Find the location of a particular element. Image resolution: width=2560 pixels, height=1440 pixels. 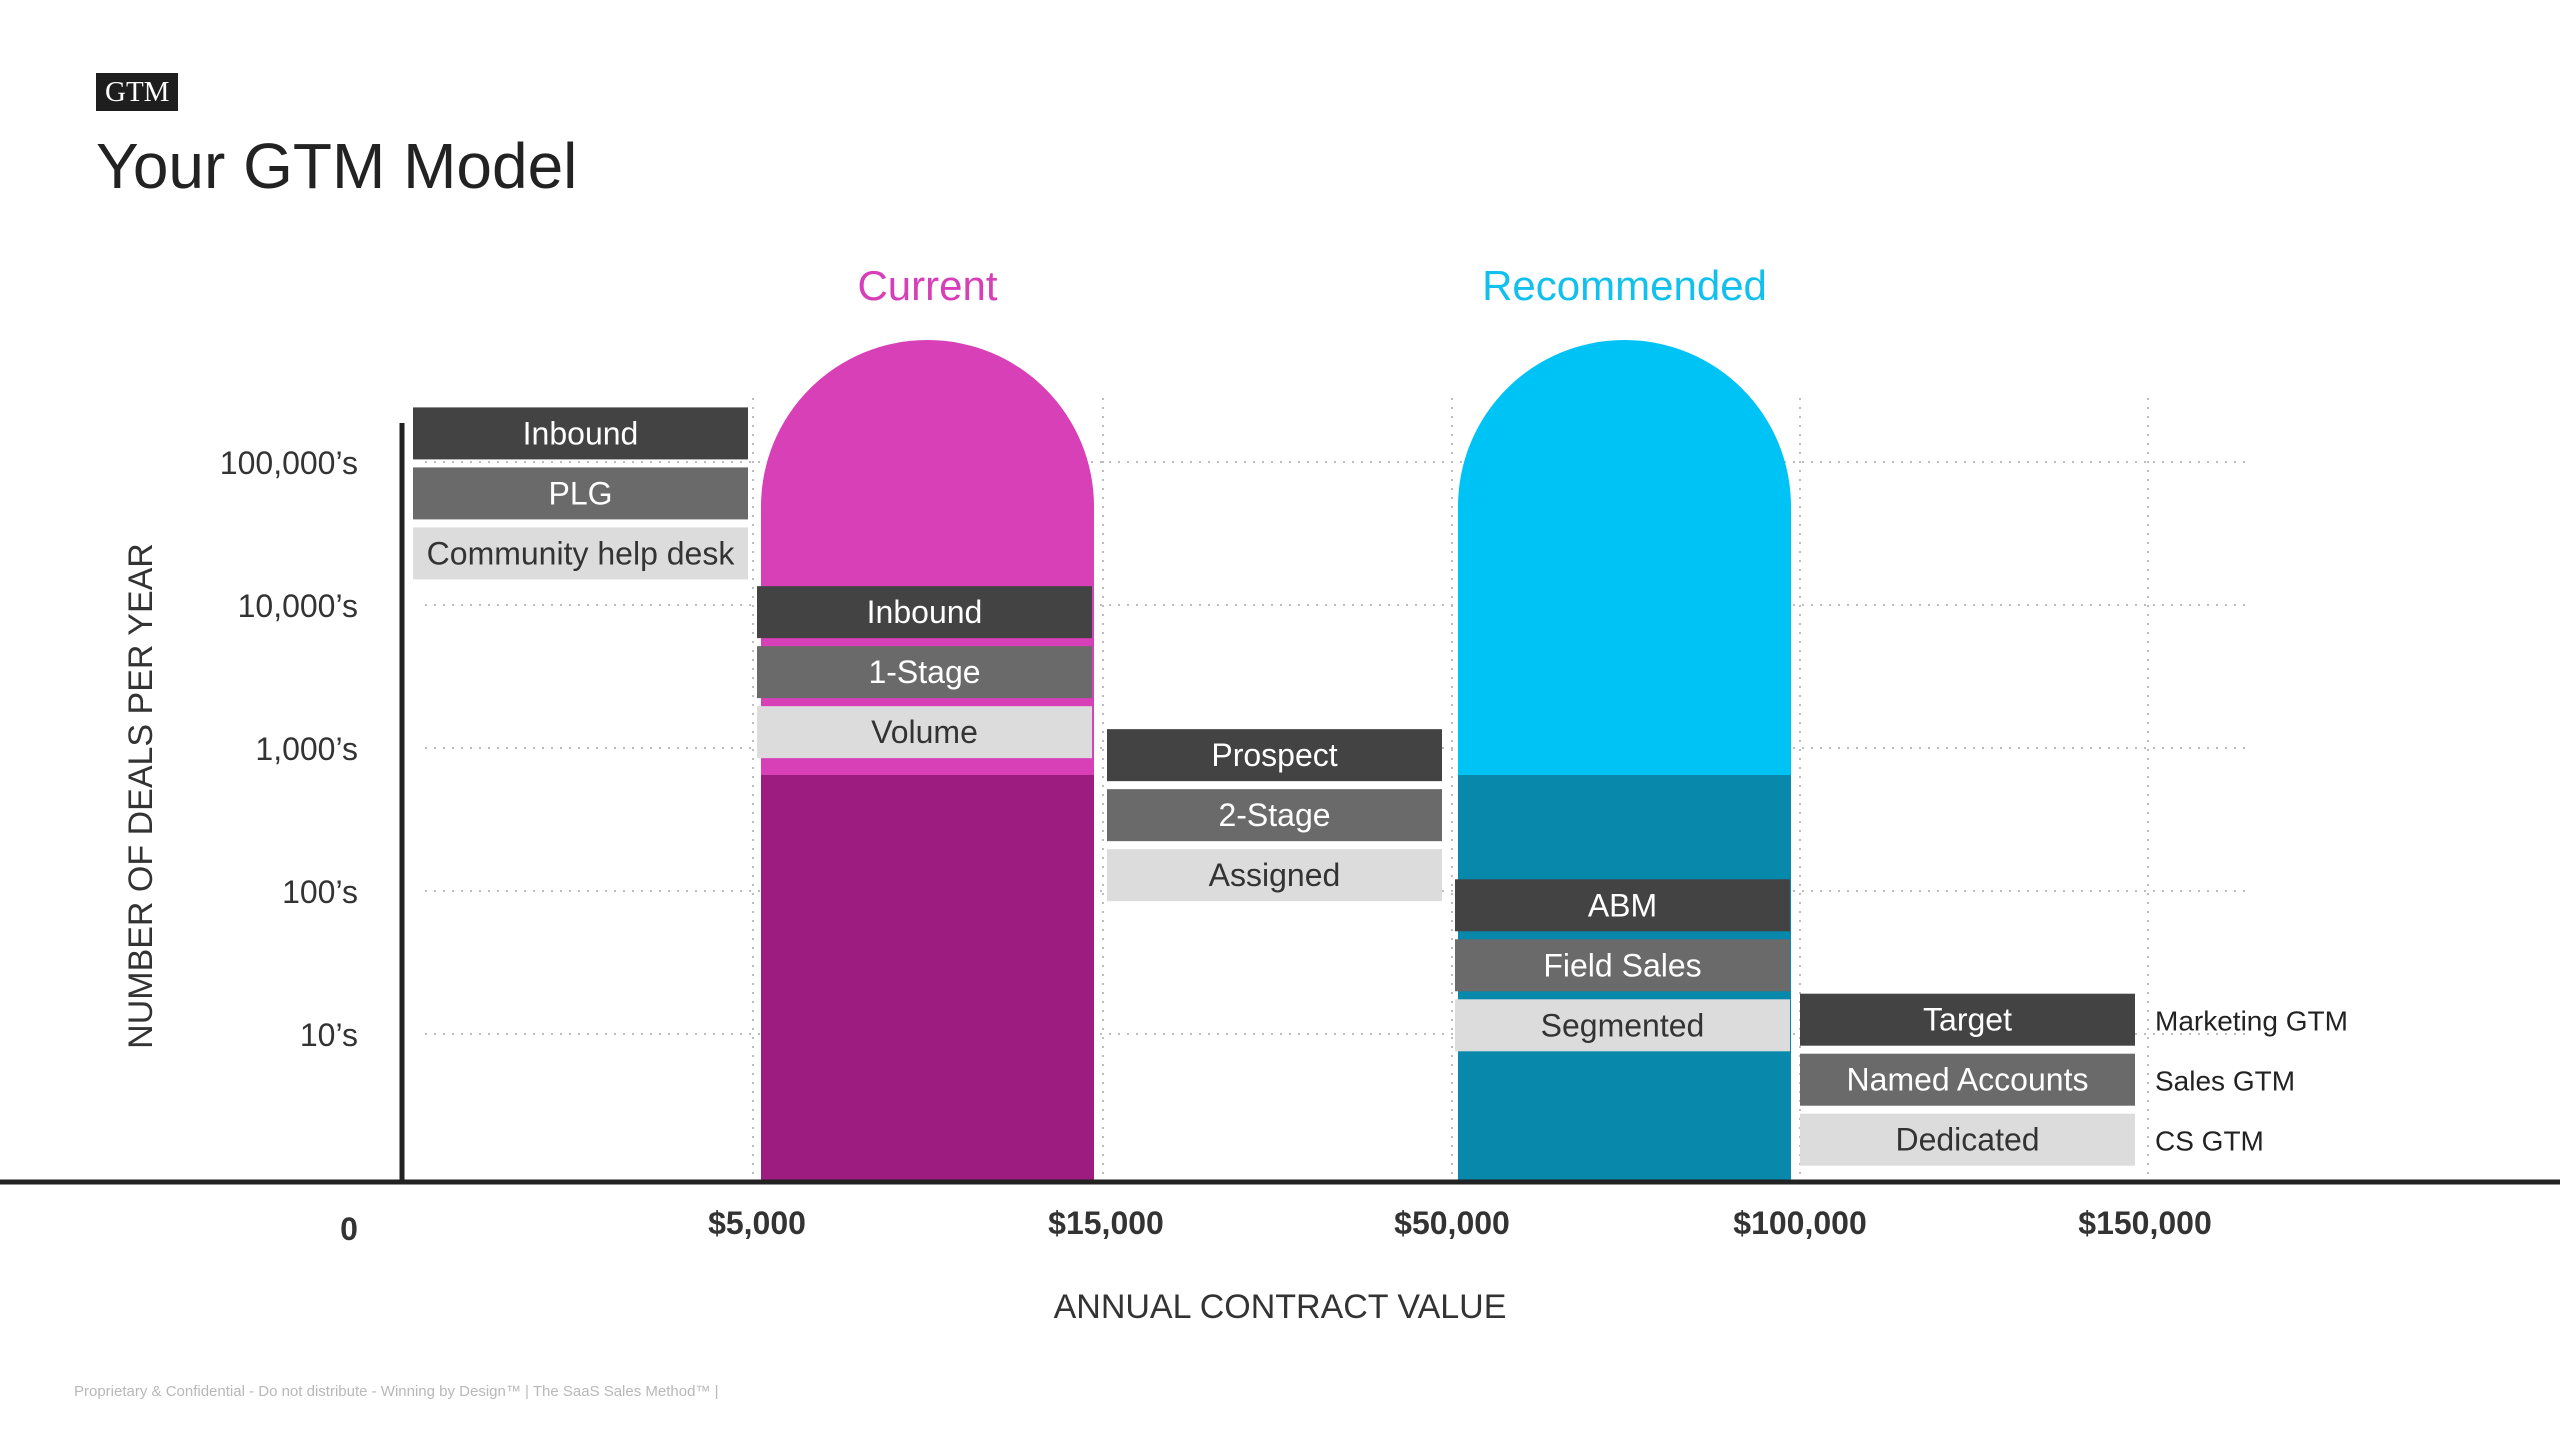

gtm-motion-label: Field Sales is located at coordinates (1622, 965).